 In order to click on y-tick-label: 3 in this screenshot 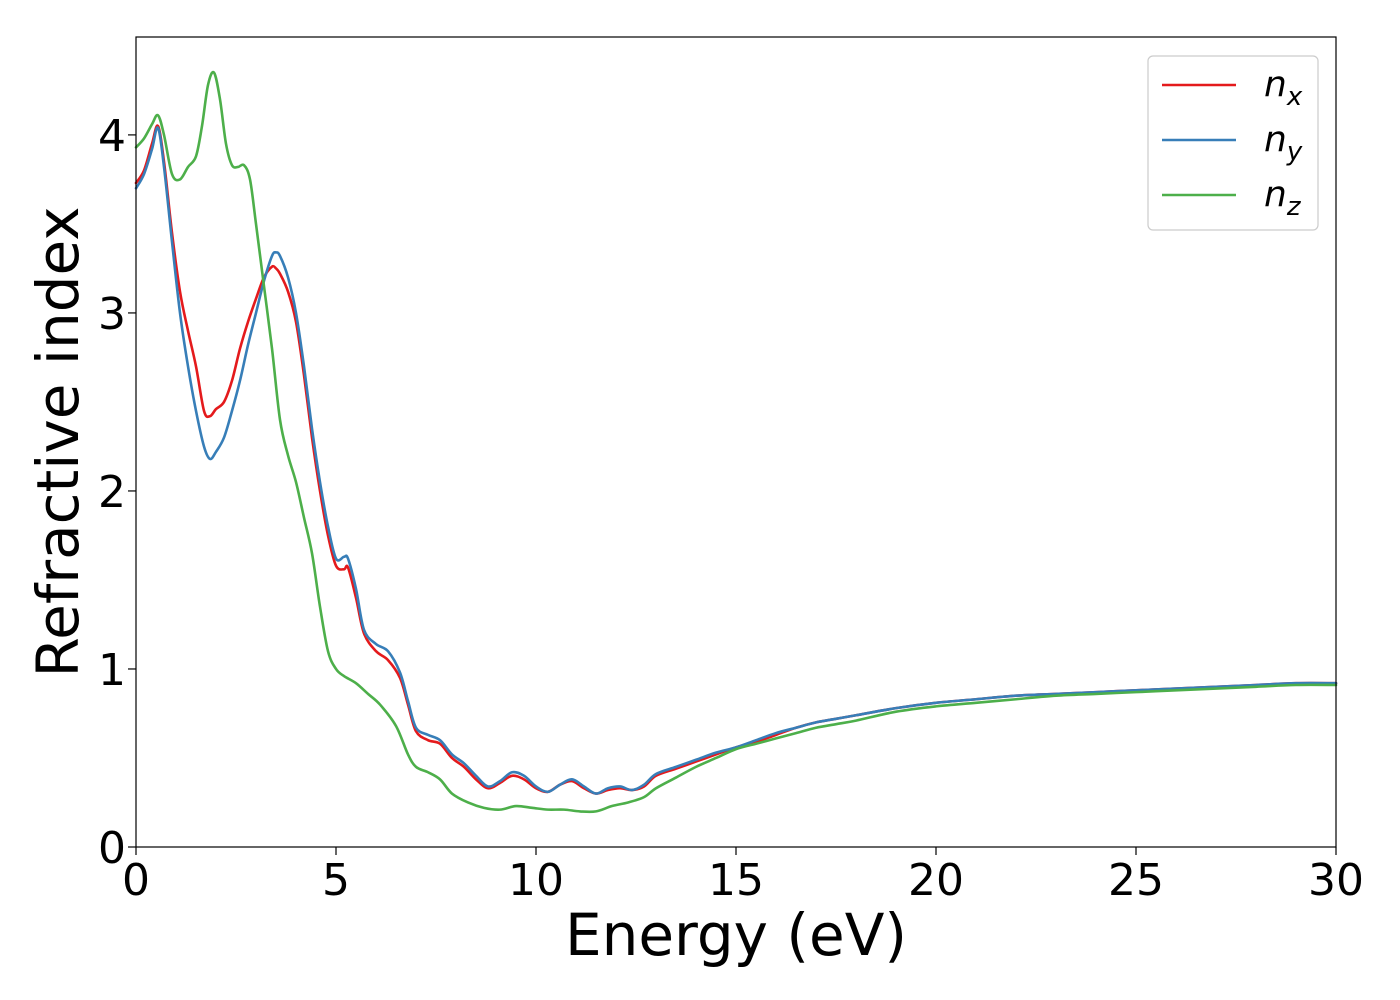, I will do `click(112, 314)`.